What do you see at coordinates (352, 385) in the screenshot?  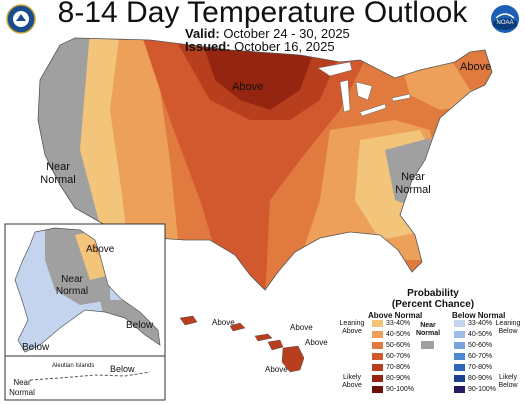 I see `likely-above-line-2: Above` at bounding box center [352, 385].